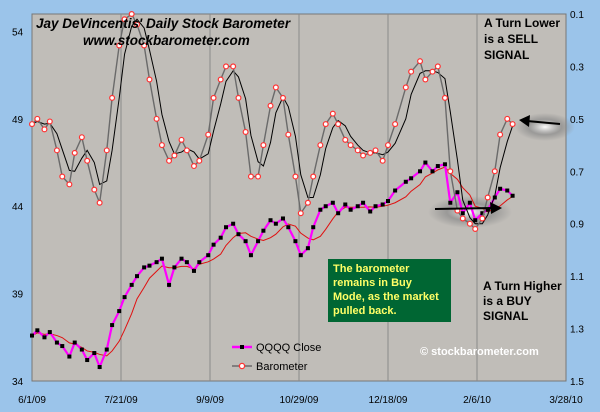 This screenshot has width=600, height=412. I want to click on x-tick-label: 3/28/10, so click(566, 400).